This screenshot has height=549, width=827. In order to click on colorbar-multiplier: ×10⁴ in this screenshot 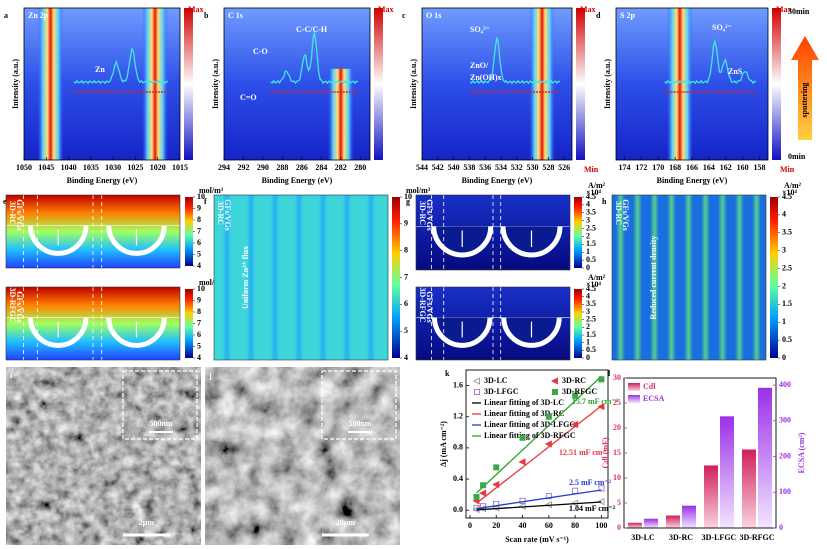, I will do `click(594, 192)`.